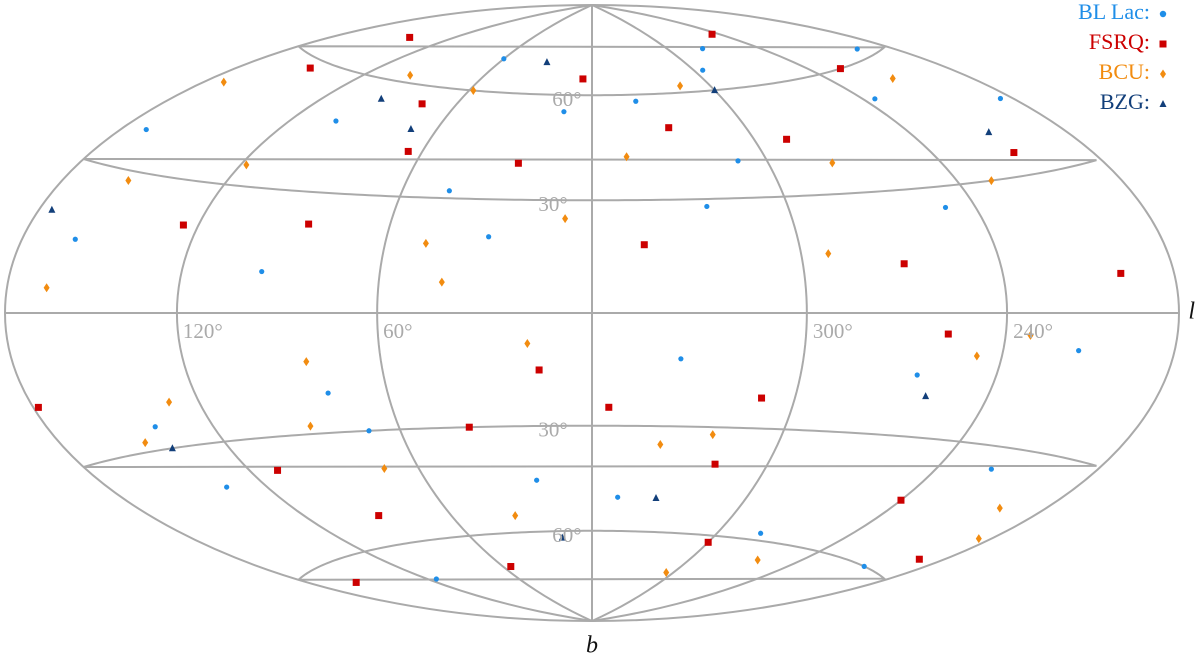 Image resolution: width=1200 pixels, height=659 pixels. What do you see at coordinates (1119, 41) in the screenshot?
I see `legend-label: FSRQ:` at bounding box center [1119, 41].